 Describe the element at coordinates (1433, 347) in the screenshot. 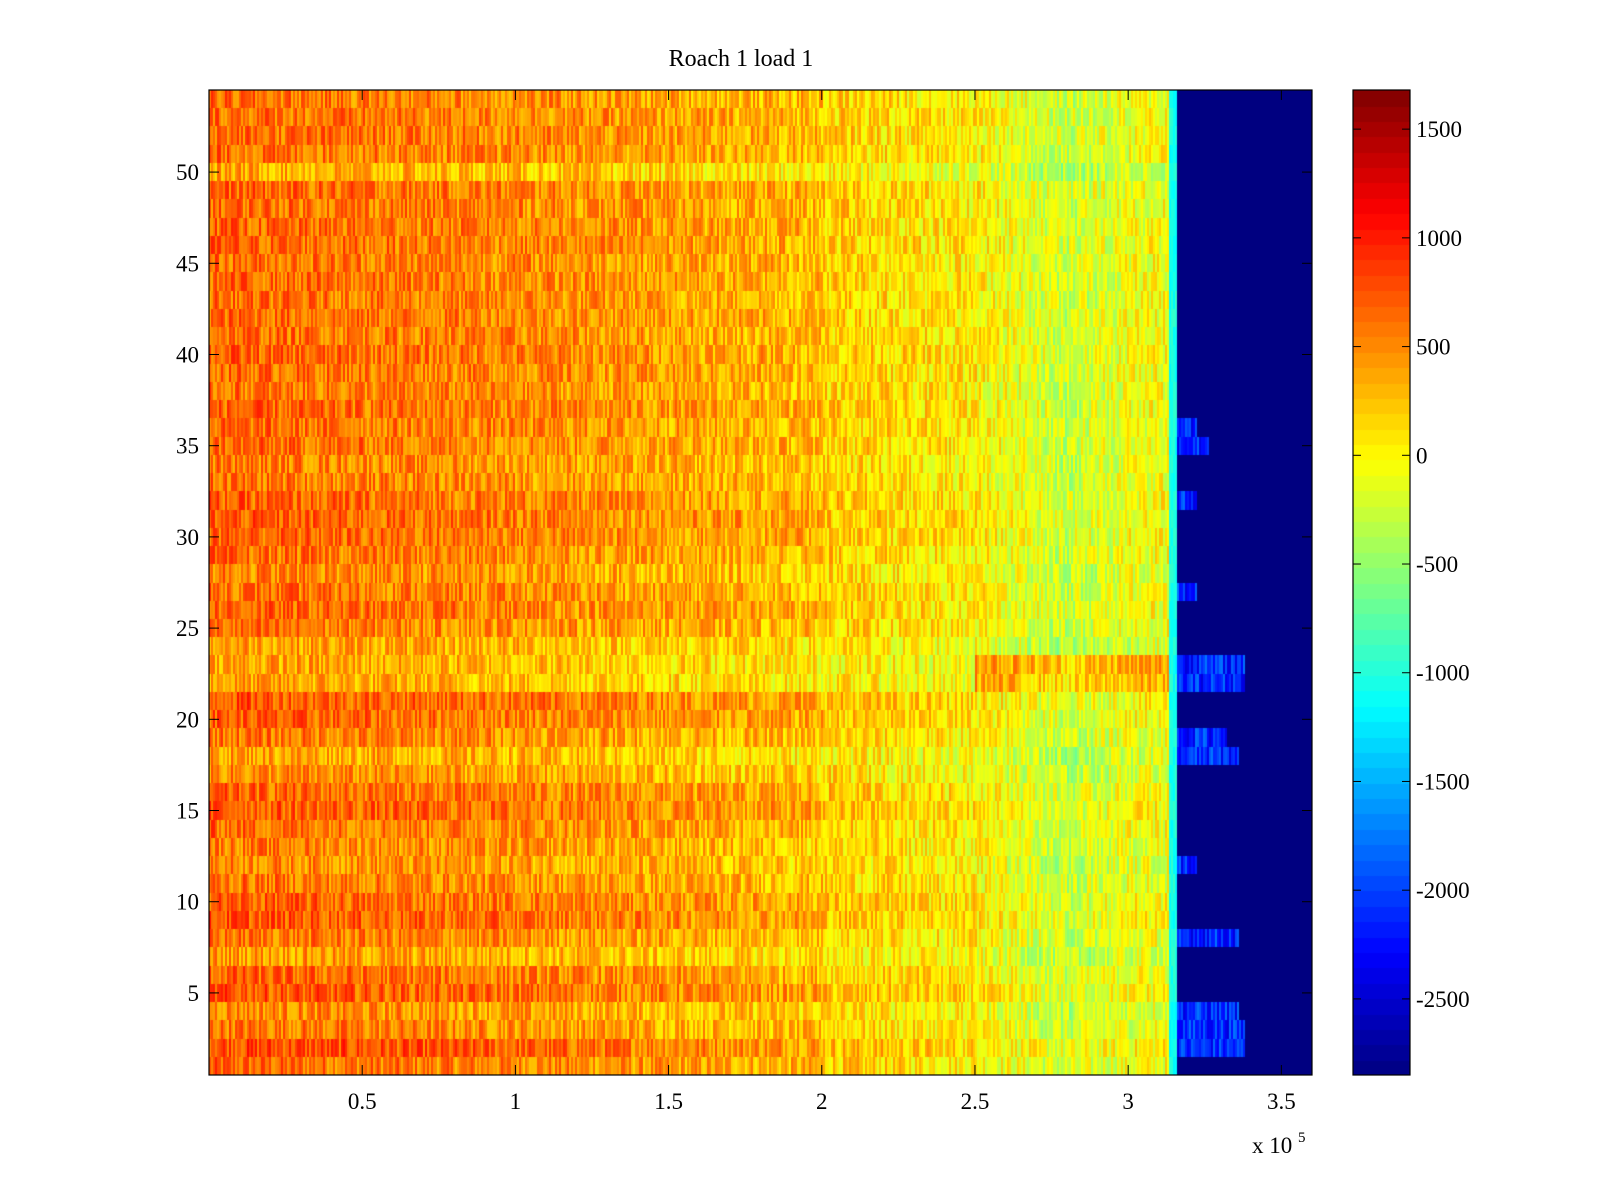

I see `colorbar-tick-label-2: 500` at that location.